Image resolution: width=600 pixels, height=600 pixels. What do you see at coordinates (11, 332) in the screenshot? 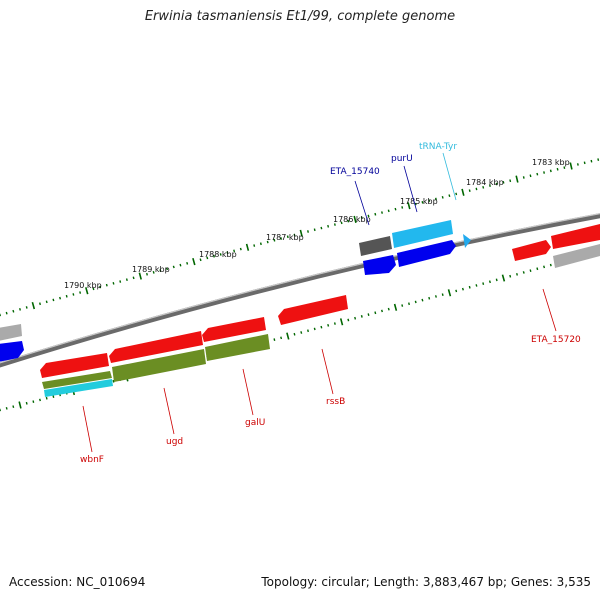
I see `feature-misc-left-edge` at bounding box center [11, 332].